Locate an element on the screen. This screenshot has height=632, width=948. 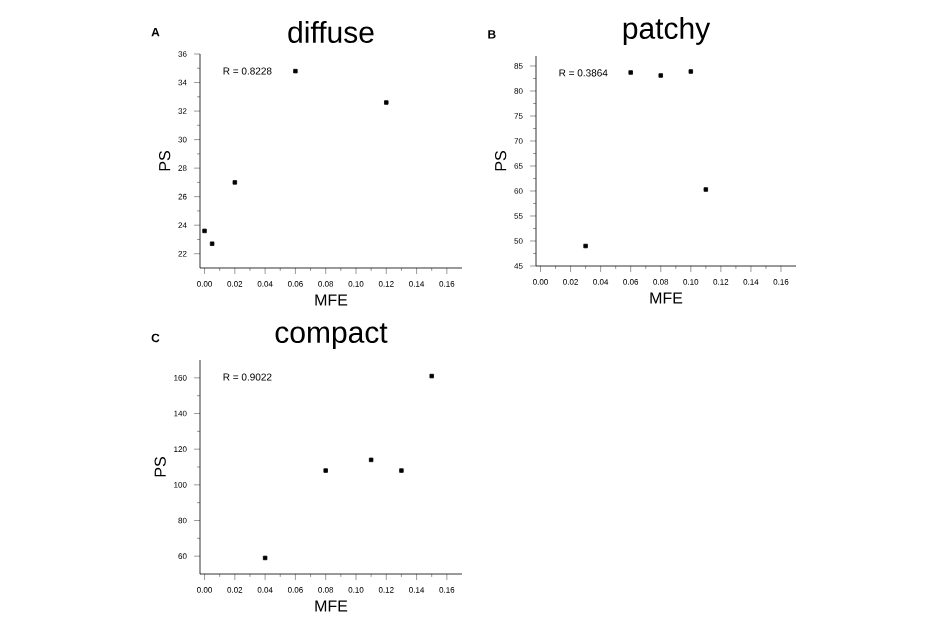
chart-title: diffuse is located at coordinates (331, 31).